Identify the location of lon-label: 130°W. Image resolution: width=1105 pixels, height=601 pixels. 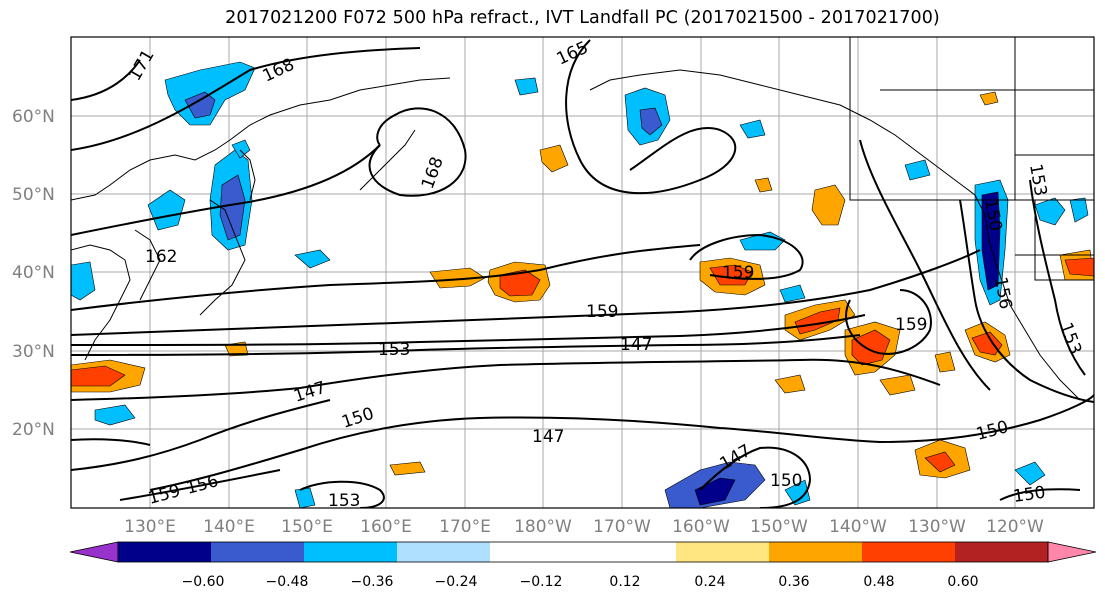
(937, 527).